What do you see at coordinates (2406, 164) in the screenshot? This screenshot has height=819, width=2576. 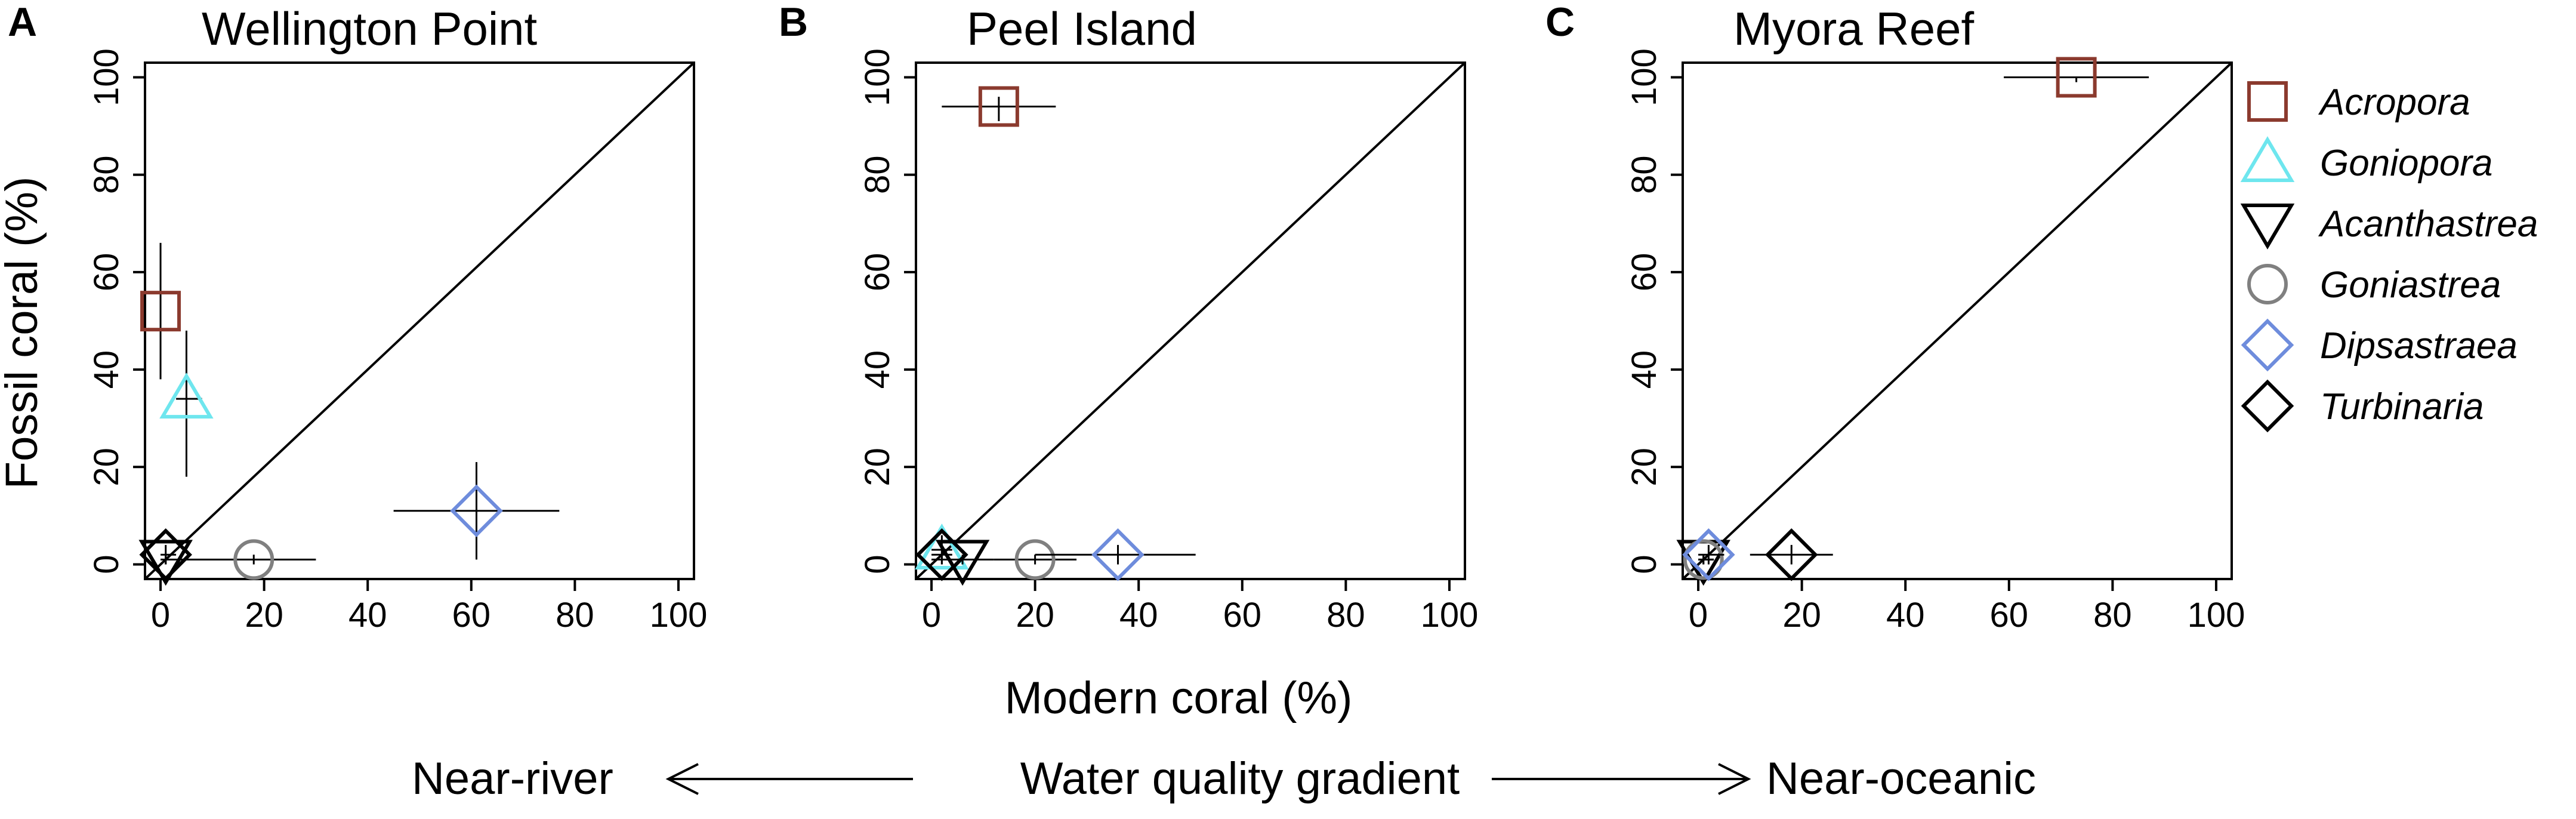 I see `legend-label-goniopora: Goniopora` at bounding box center [2406, 164].